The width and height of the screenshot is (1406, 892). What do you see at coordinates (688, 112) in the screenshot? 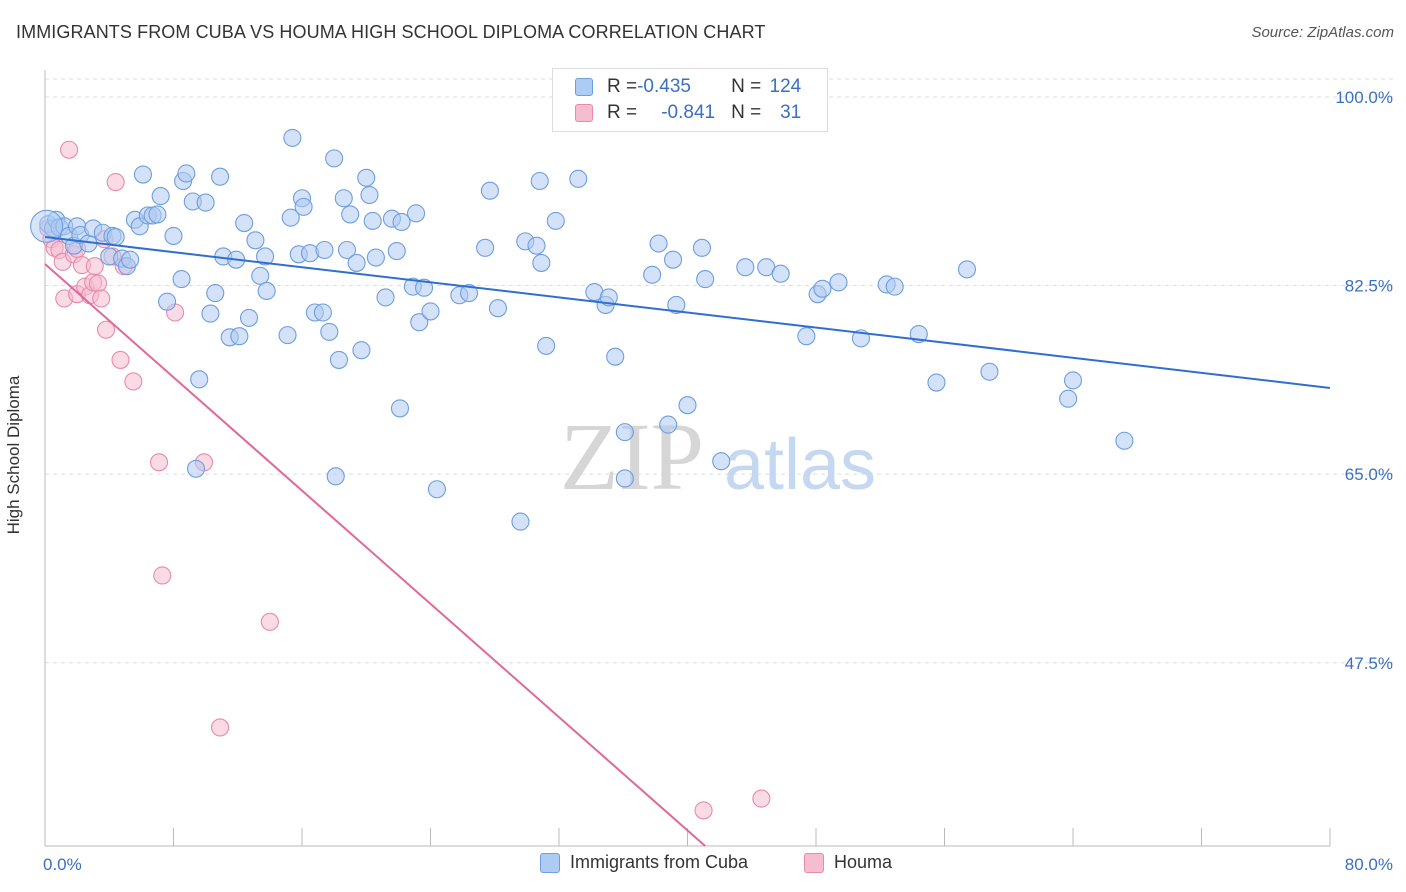
I see `legend-r-value: -0.841` at bounding box center [688, 112].